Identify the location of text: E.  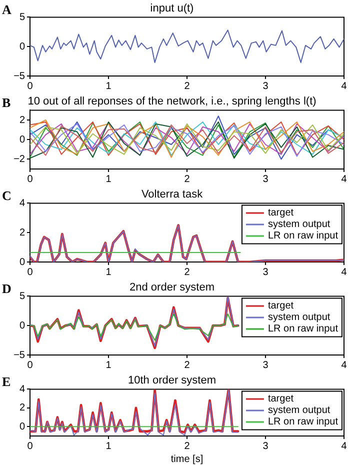
(6, 381).